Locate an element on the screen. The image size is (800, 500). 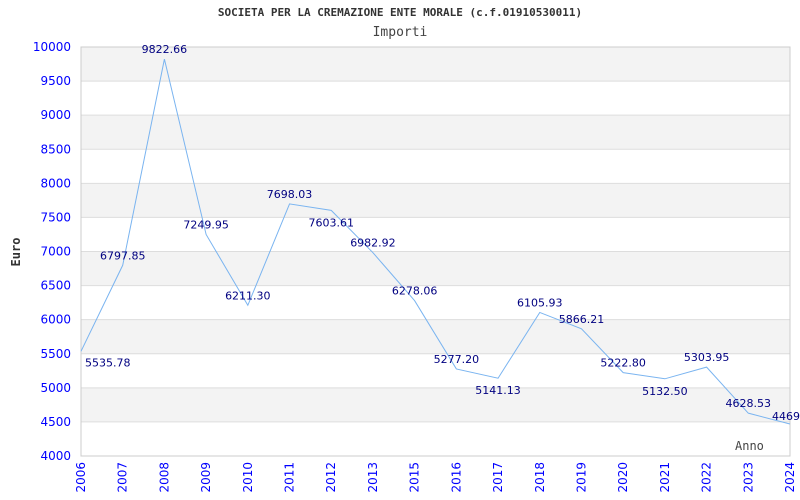
data-label: 5866.21 is located at coordinates (582, 319).